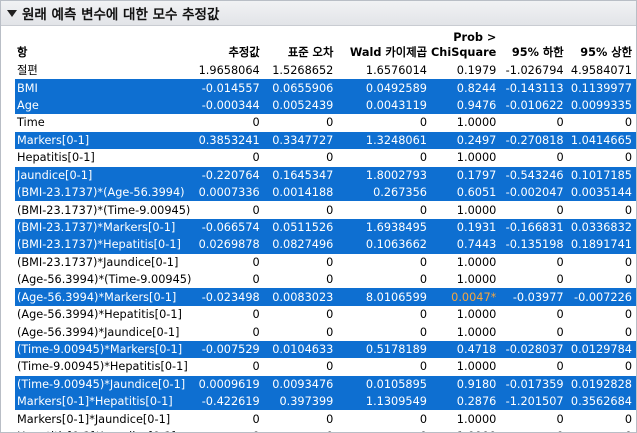  Describe the element at coordinates (384, 245) in the screenshot. I see `cell-wald-chisq: 0.1063662` at that location.